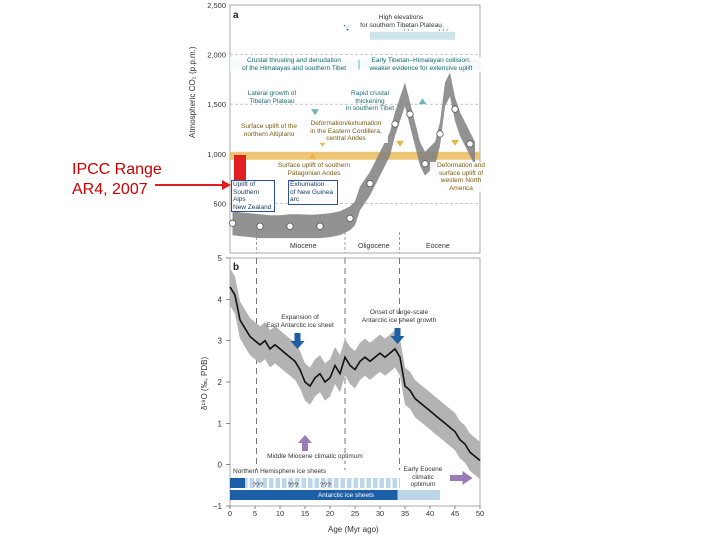 The width and height of the screenshot is (720, 540). I want to click on ipcc-callout-text: IPCC Range AR4, 2007, so click(117, 179).